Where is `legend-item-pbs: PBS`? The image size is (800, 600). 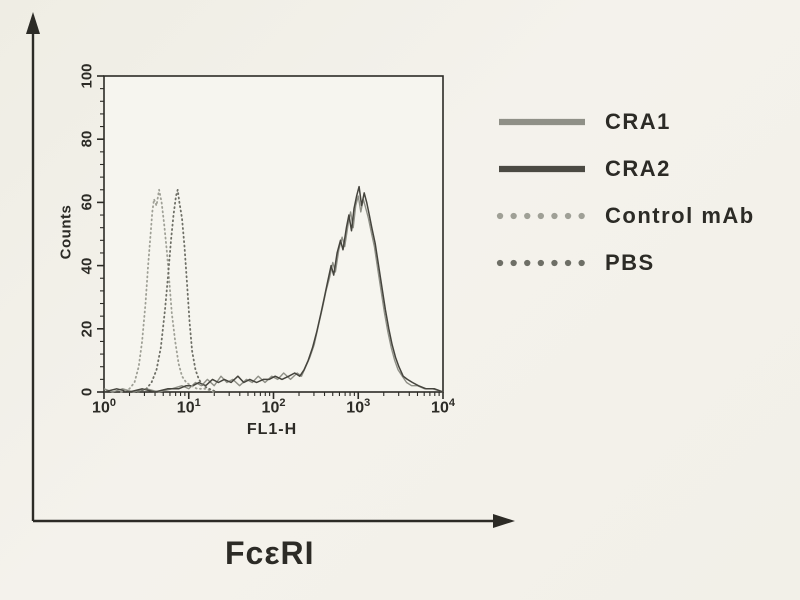 legend-item-pbs: PBS is located at coordinates (625, 262).